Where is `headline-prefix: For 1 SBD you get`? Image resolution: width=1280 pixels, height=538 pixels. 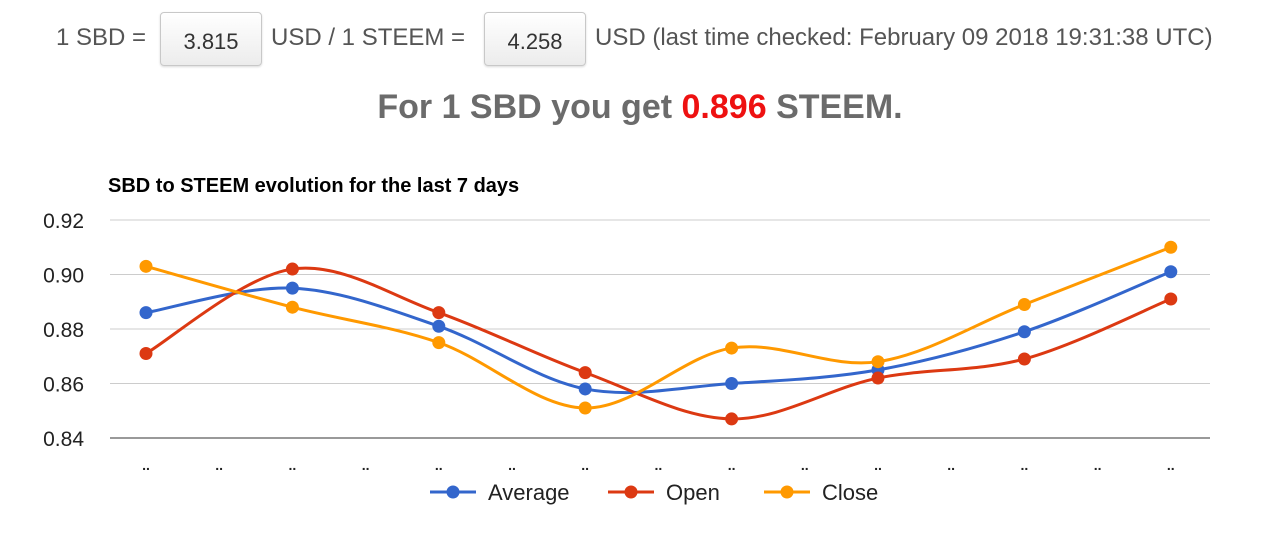
headline-prefix: For 1 SBD you get is located at coordinates (525, 107).